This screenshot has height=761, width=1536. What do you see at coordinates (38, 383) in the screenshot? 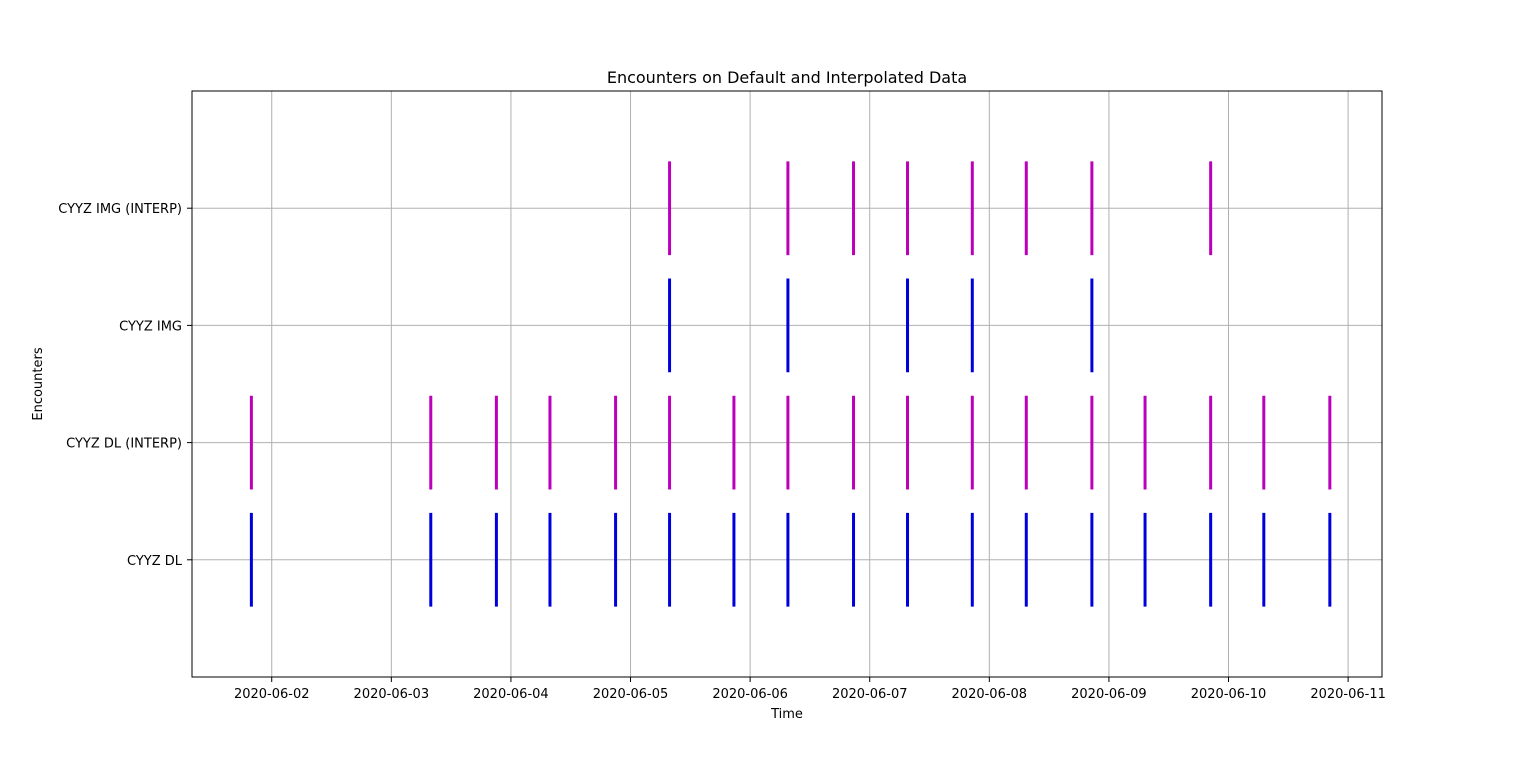
I see `y-axis-label: Encounters` at bounding box center [38, 383].